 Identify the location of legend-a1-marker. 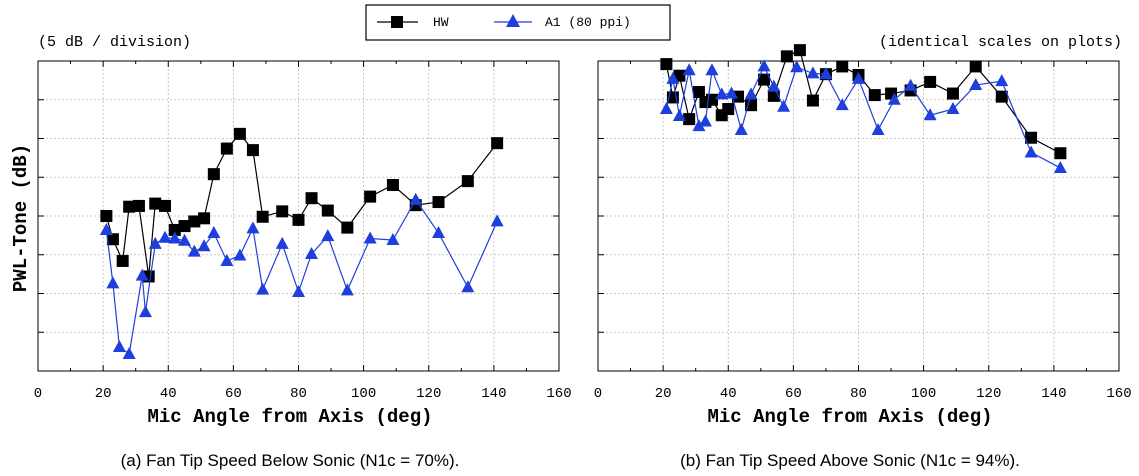
(513, 20).